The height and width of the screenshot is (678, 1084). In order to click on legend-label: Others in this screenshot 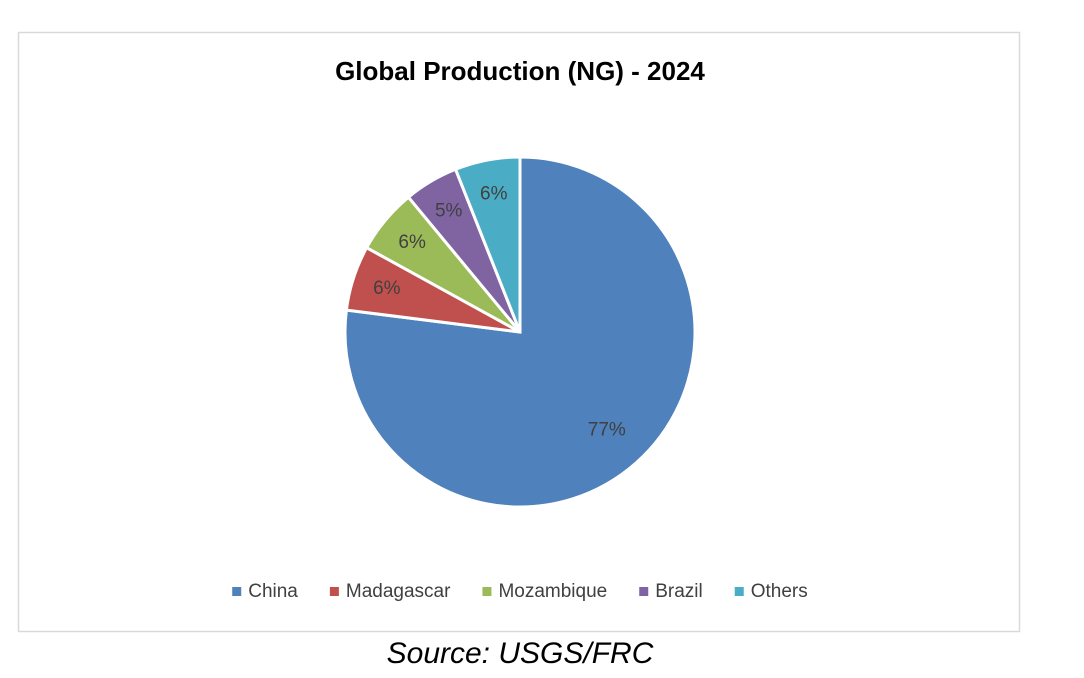, I will do `click(779, 591)`.